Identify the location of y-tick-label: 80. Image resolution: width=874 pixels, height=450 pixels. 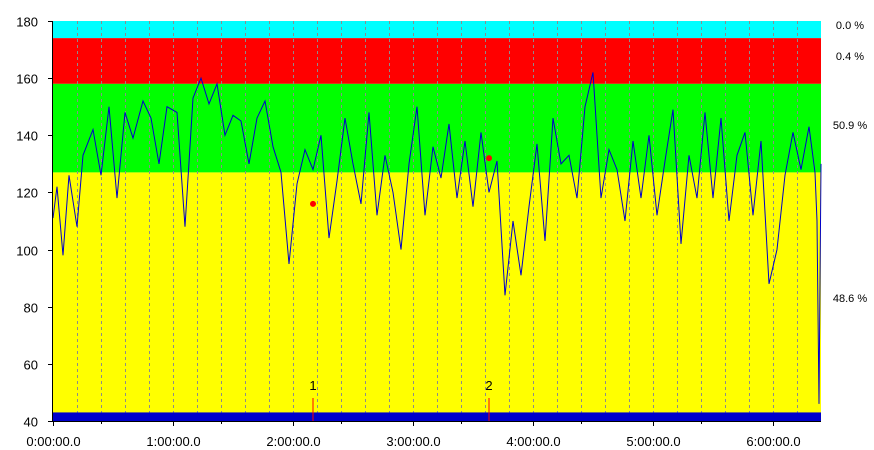
(31, 308).